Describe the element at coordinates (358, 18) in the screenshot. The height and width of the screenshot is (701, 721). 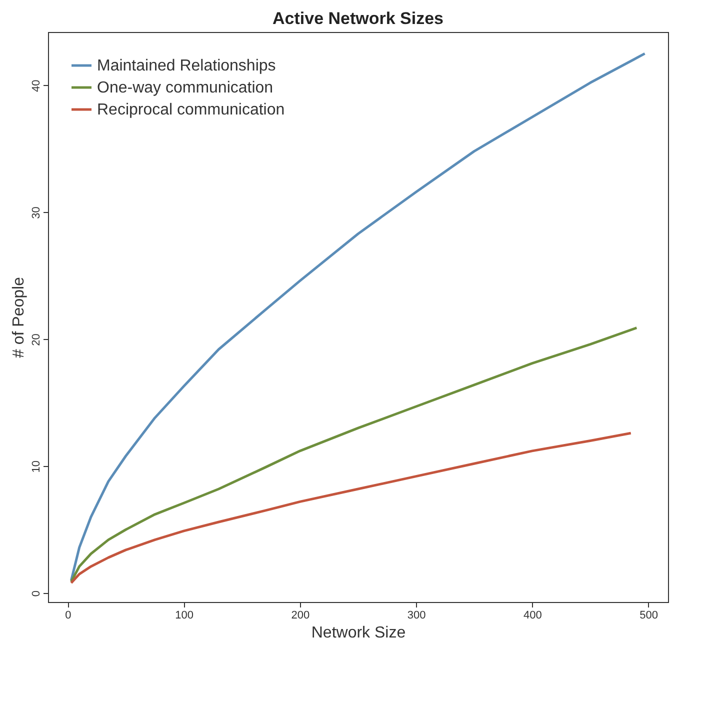
I see `chart-title: Active Network Sizes` at that location.